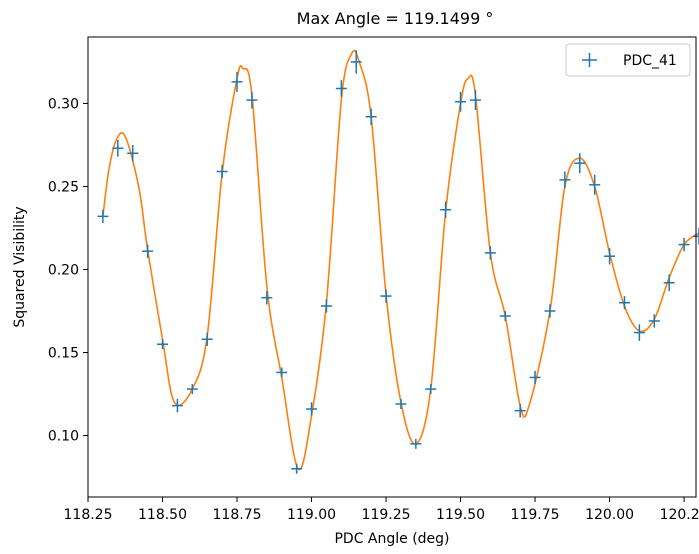 The image size is (699, 554). I want to click on y-tick-label: 0.30, so click(63, 104).